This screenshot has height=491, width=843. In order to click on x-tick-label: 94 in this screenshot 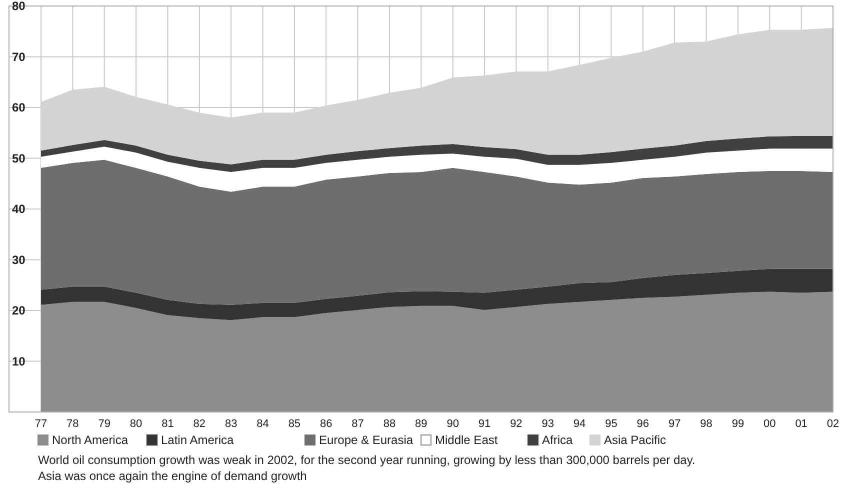, I will do `click(579, 424)`.